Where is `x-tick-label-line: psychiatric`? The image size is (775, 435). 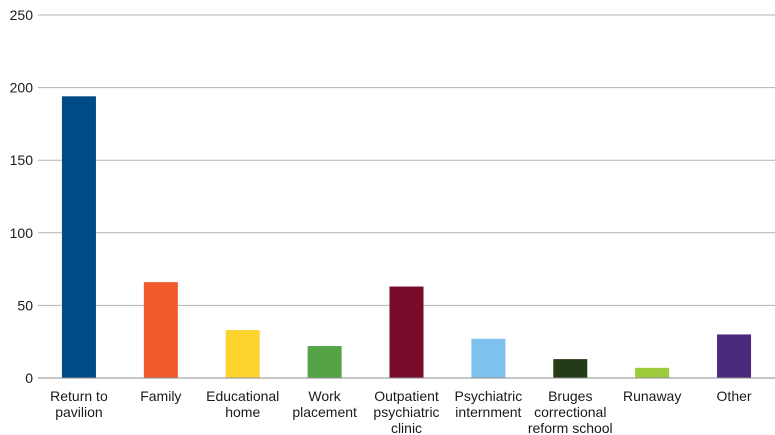 x-tick-label-line: psychiatric is located at coordinates (406, 412).